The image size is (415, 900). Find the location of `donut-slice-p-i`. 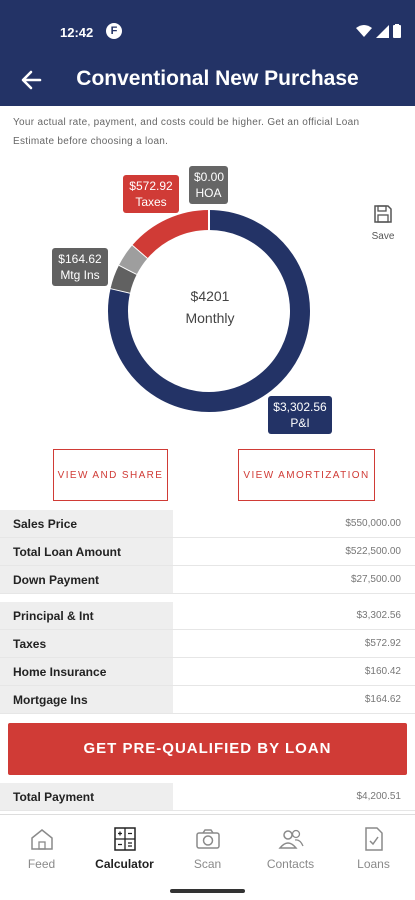

donut-slice-p-i is located at coordinates (209, 311).